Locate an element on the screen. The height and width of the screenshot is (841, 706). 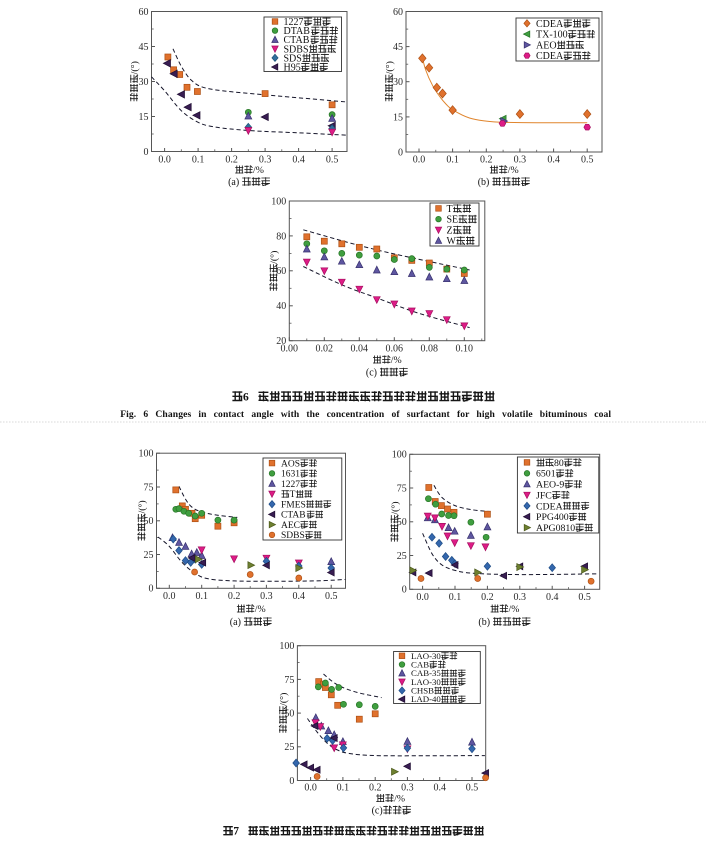
svg-text: APG0810 is located at coordinates (555, 528).